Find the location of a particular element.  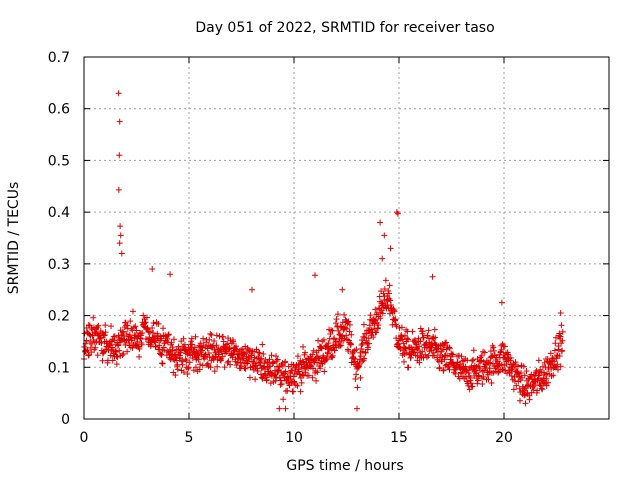

y-tick-label: 0.6 is located at coordinates (59, 110).